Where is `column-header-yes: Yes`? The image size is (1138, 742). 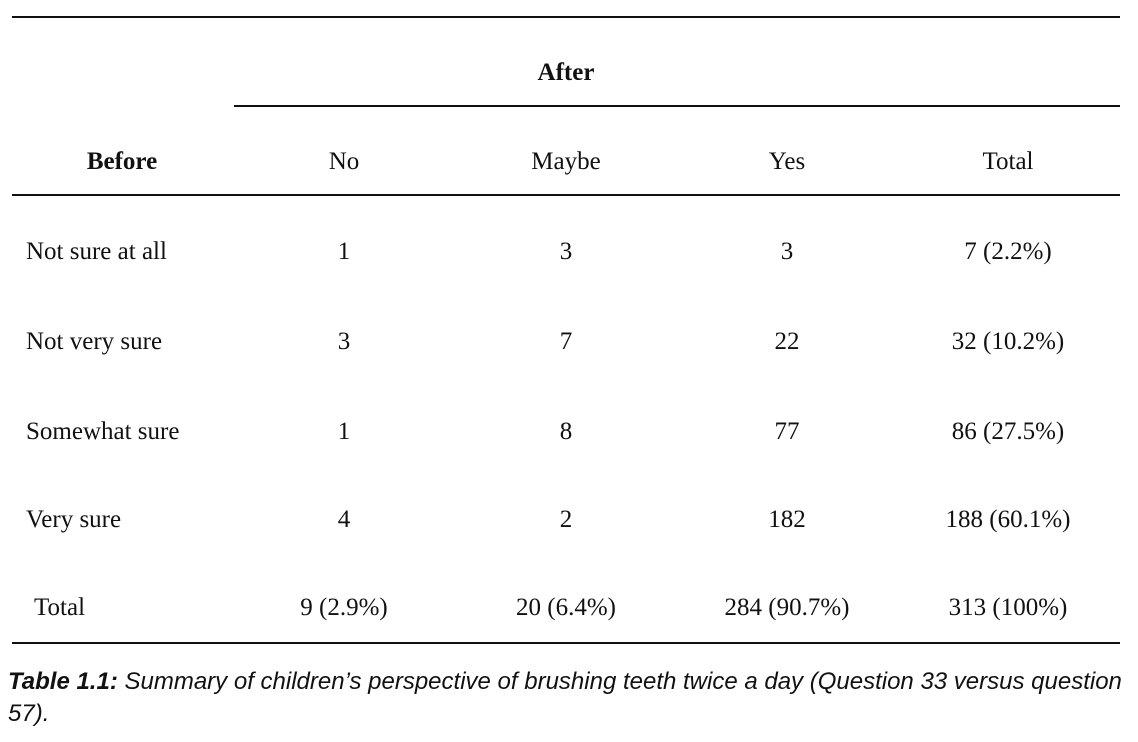
column-header-yes: Yes is located at coordinates (787, 161).